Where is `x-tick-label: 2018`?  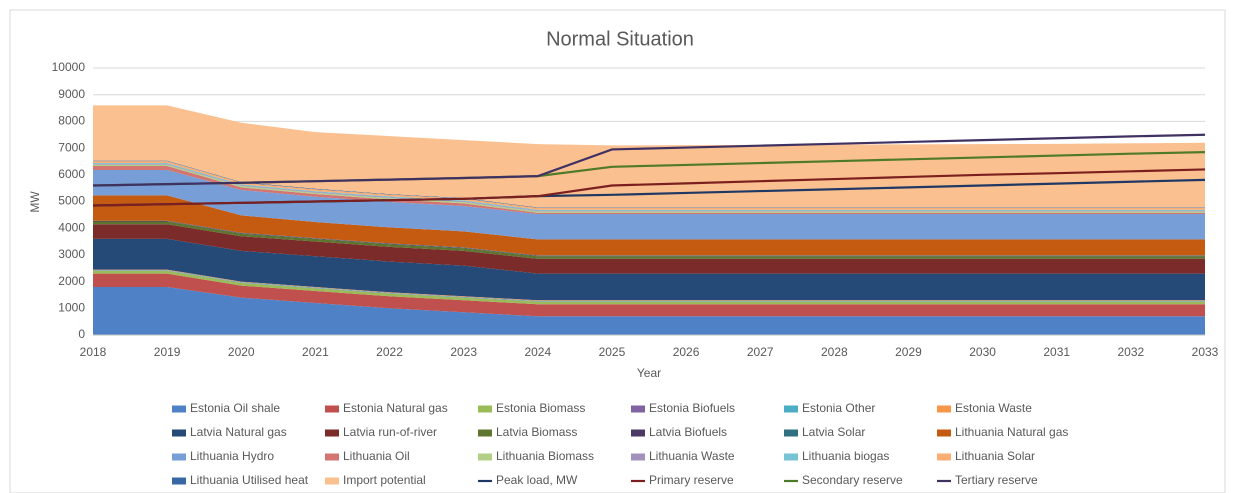
x-tick-label: 2018 is located at coordinates (93, 352).